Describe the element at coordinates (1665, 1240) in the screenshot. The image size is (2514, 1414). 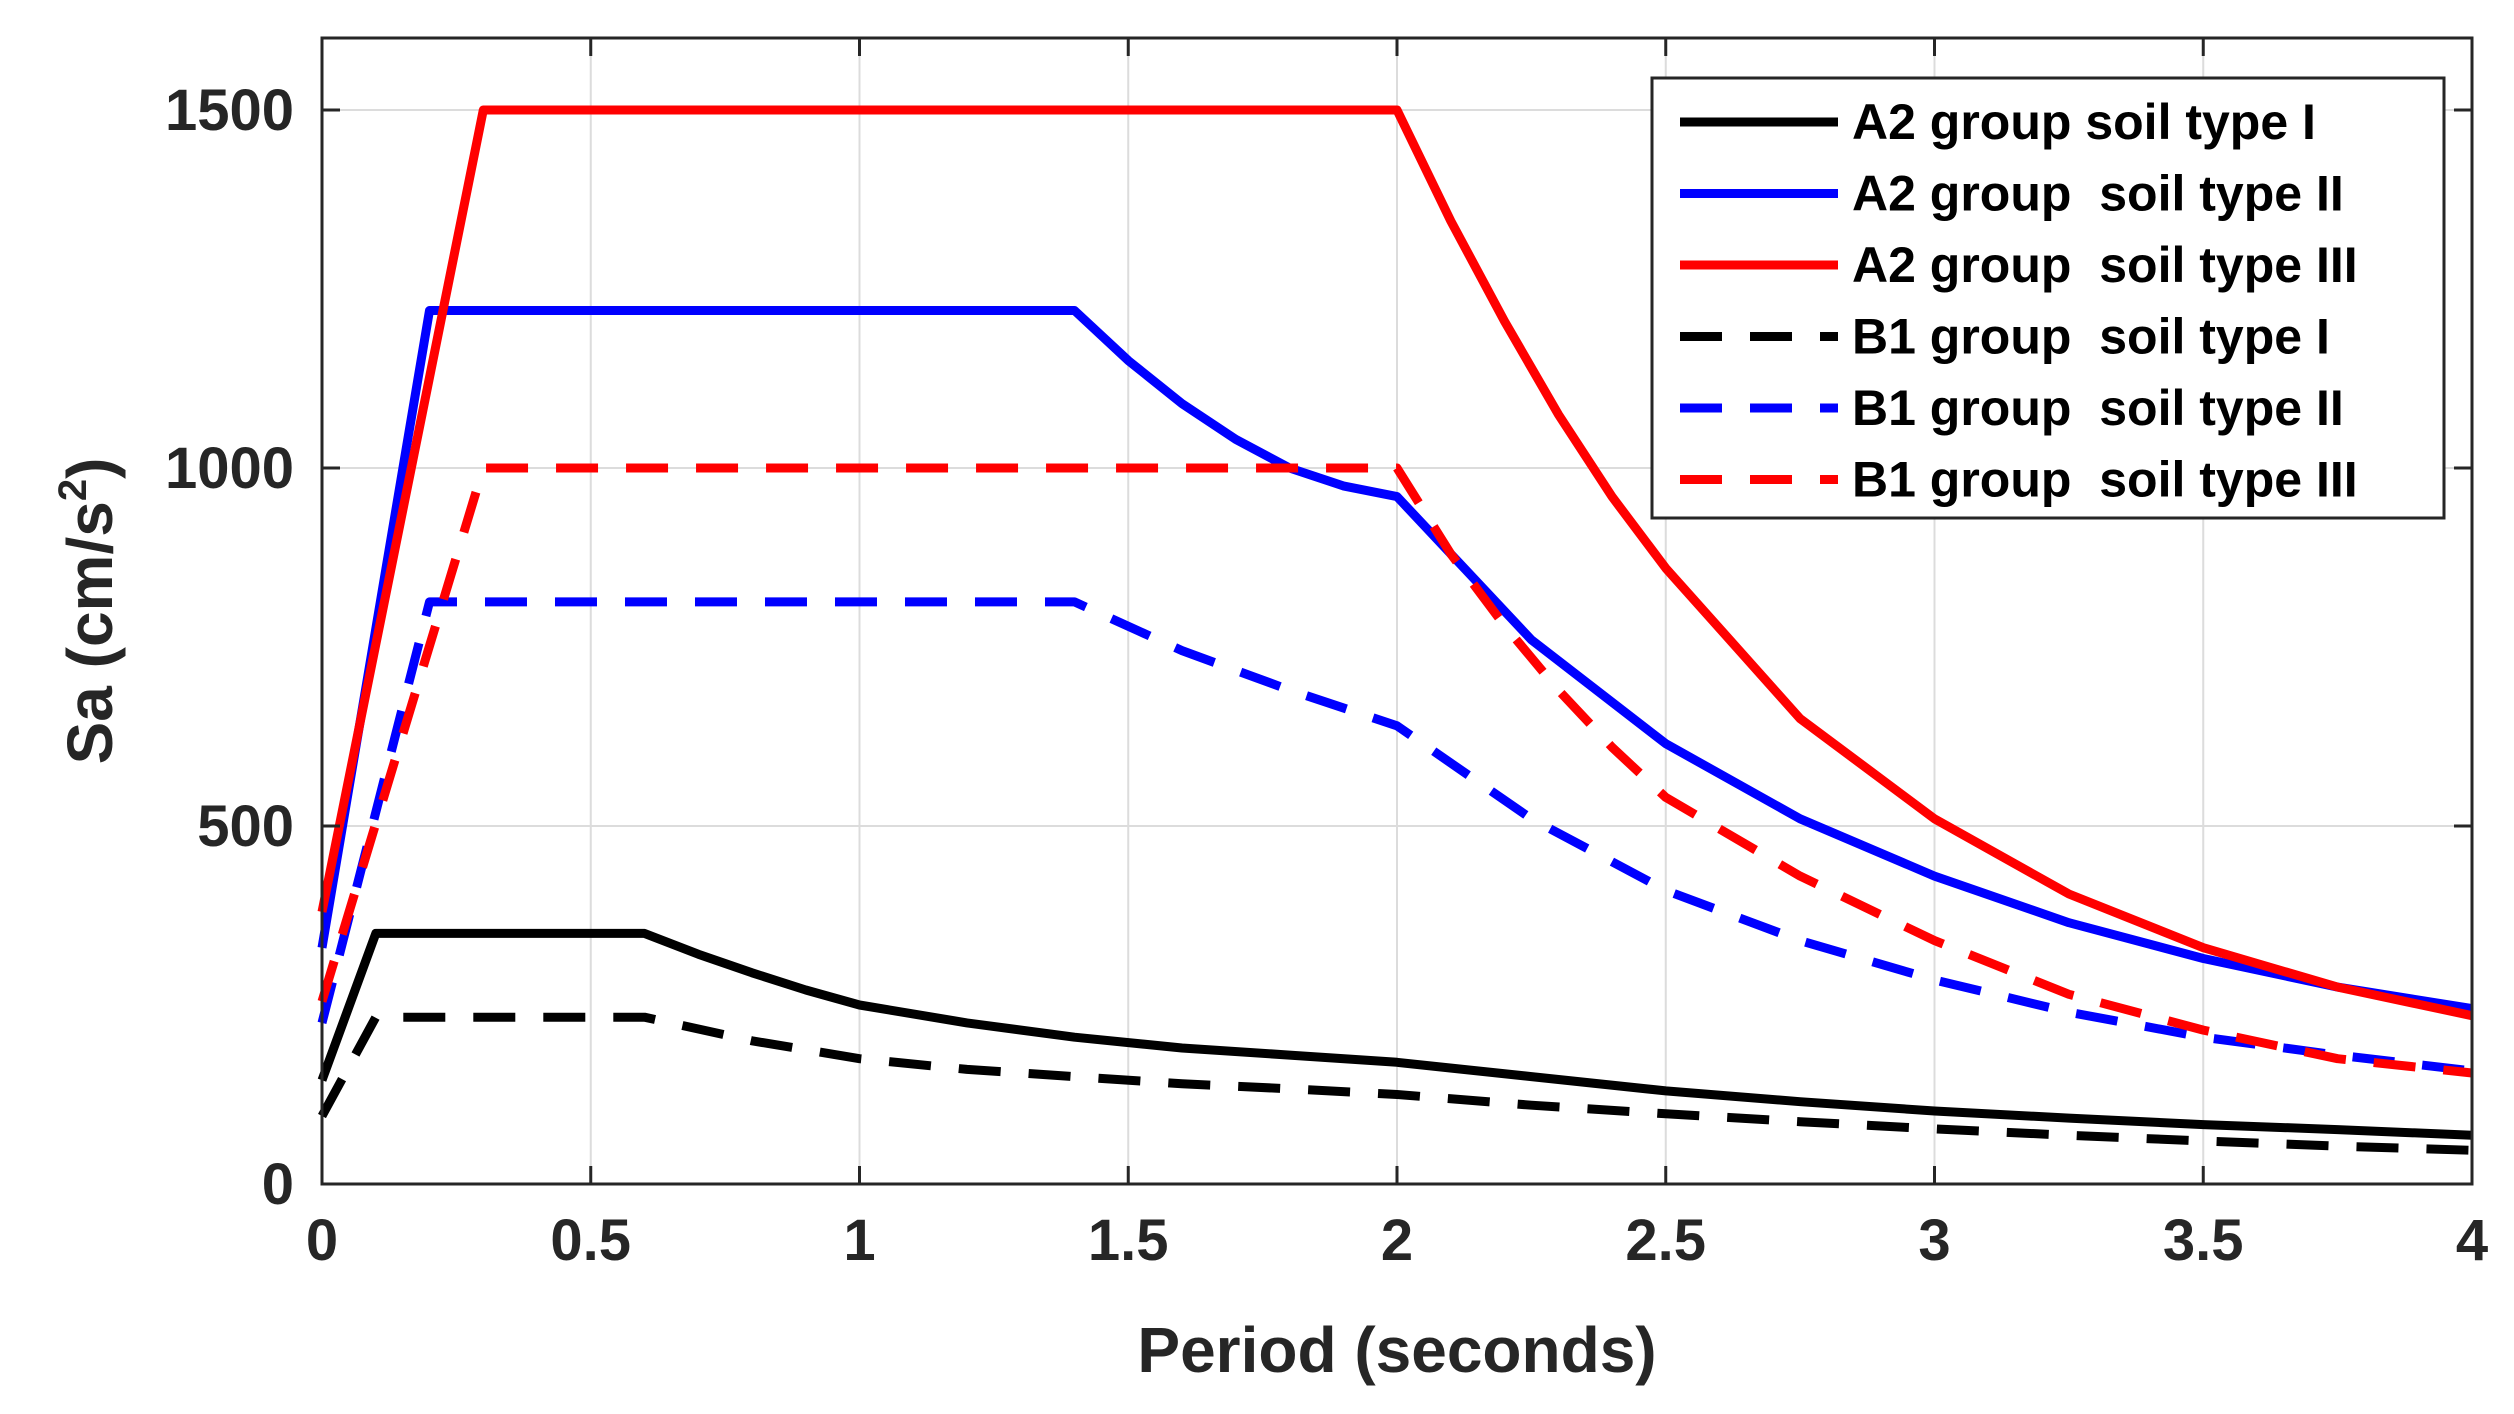
I see `x-tick-label: 2.5` at that location.